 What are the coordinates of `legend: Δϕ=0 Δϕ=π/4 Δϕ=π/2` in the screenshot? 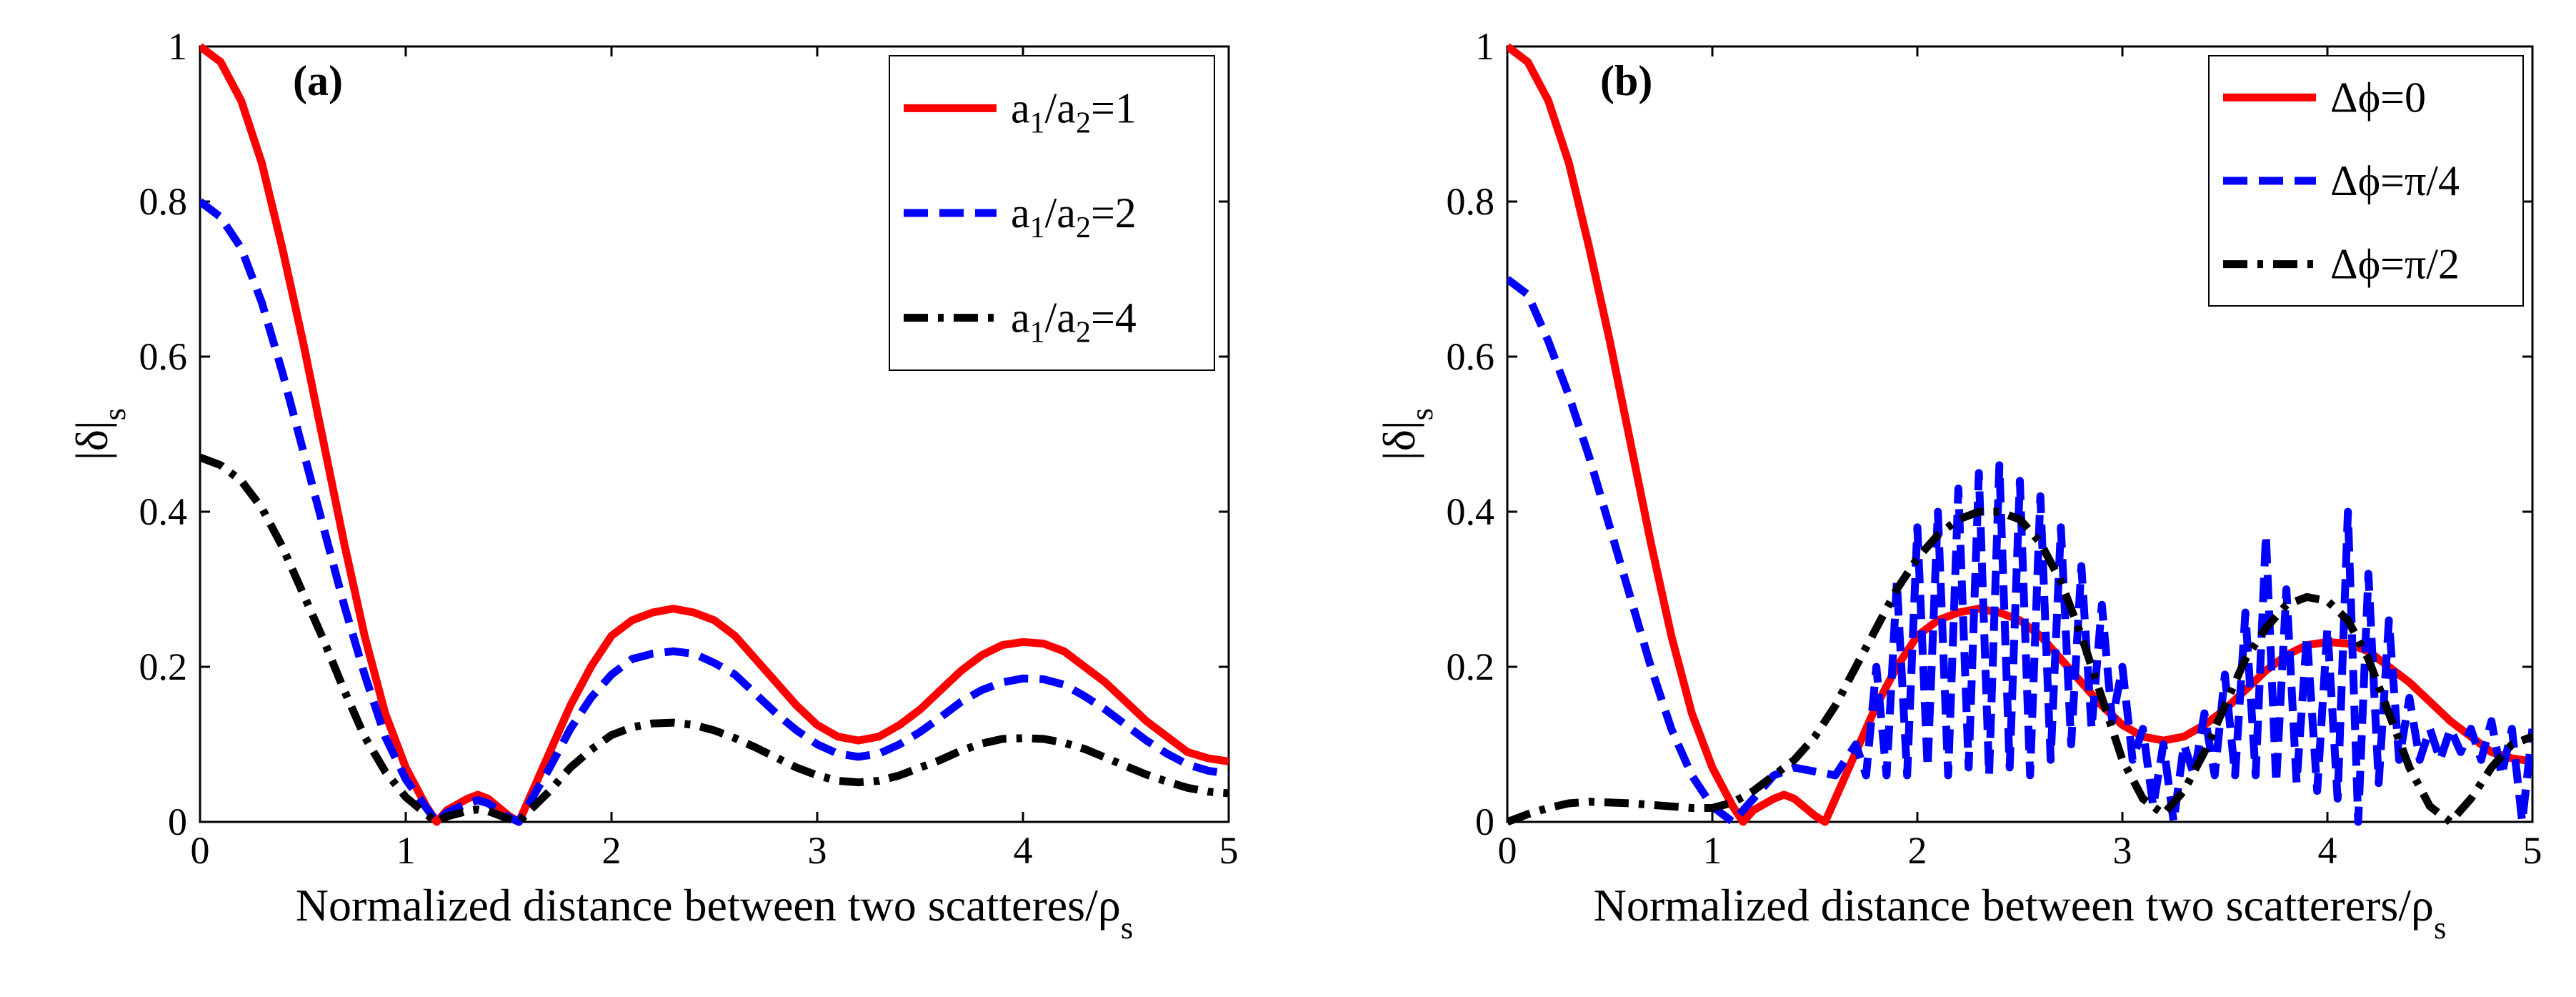 It's located at (2366, 181).